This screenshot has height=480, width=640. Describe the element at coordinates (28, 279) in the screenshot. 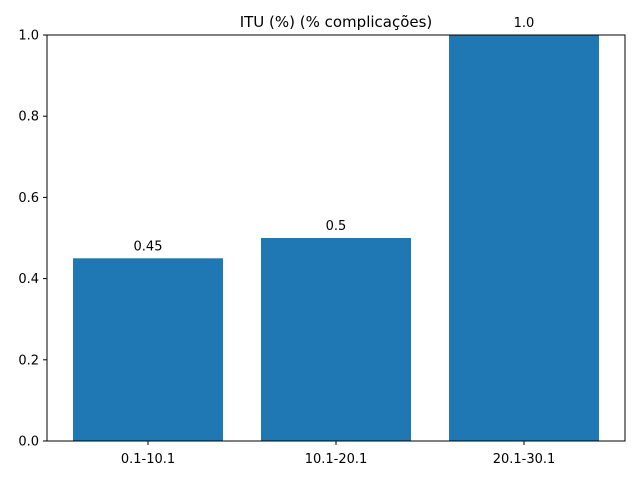

I see `y-tick-label-0.4: 0.4` at that location.